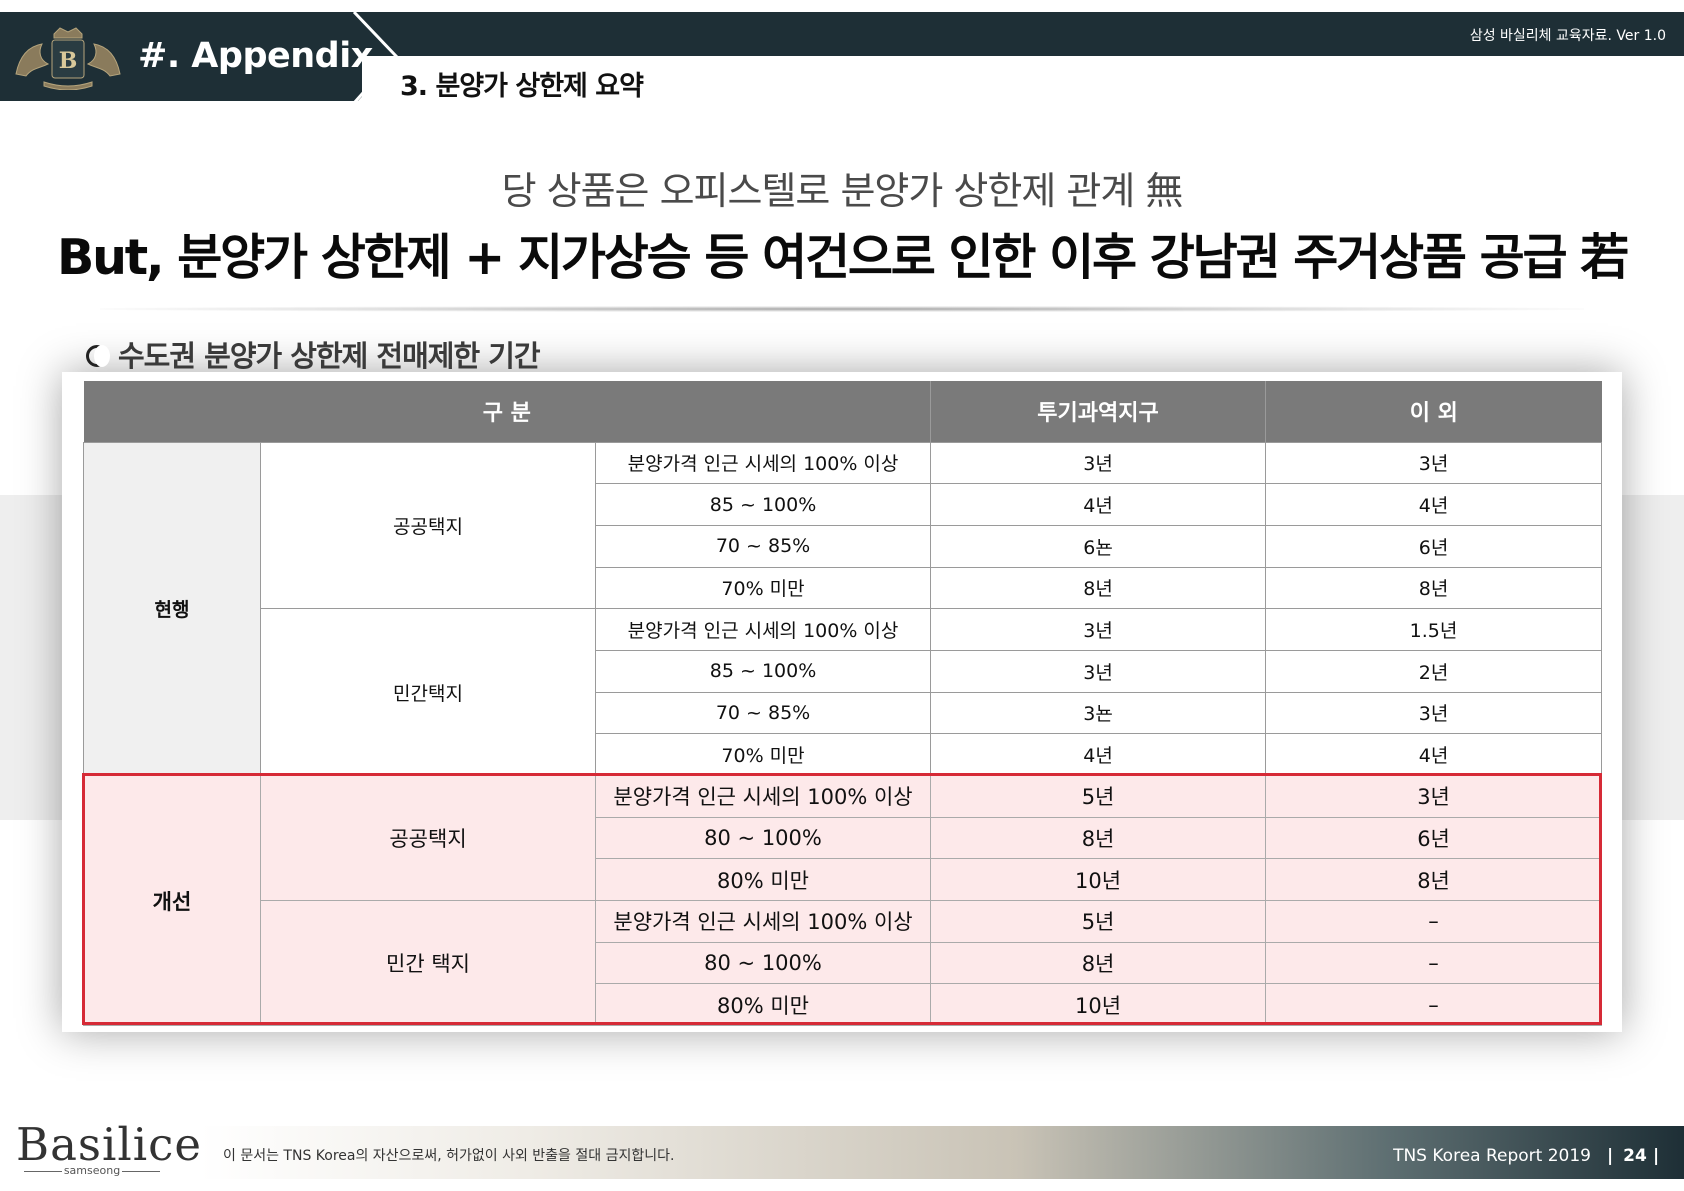 The image size is (1684, 1191). What do you see at coordinates (1098, 411) in the screenshot?
I see `header-speculative-zone: 투기과역지구` at bounding box center [1098, 411].